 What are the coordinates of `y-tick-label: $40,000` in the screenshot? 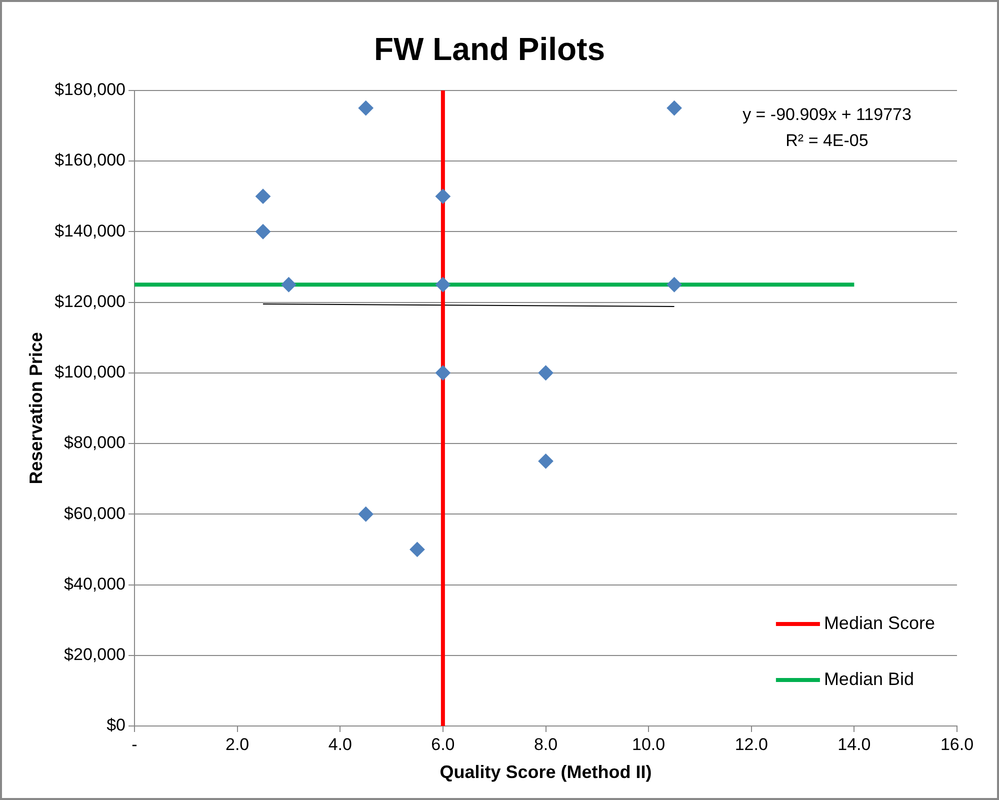 It's located at (95, 584).